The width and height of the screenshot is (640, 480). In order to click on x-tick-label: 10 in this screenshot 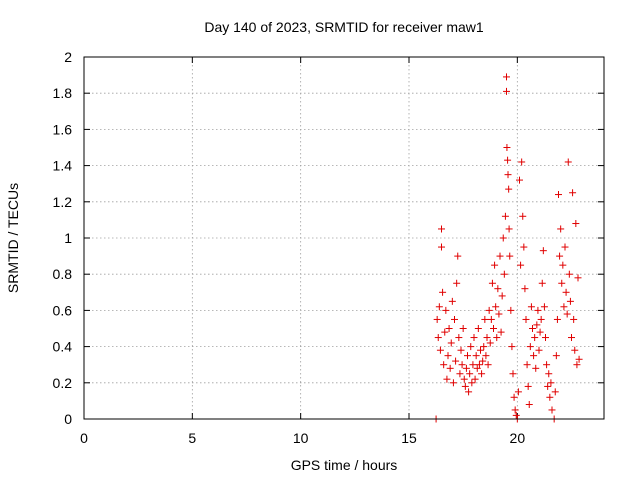, I will do `click(301, 438)`.